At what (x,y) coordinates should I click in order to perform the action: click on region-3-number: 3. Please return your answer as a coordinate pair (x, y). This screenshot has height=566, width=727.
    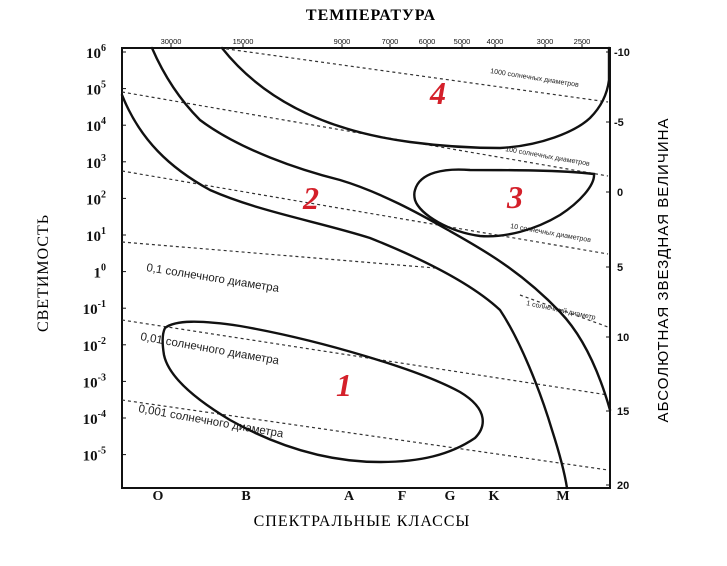
    Looking at the image, I should click on (514, 197).